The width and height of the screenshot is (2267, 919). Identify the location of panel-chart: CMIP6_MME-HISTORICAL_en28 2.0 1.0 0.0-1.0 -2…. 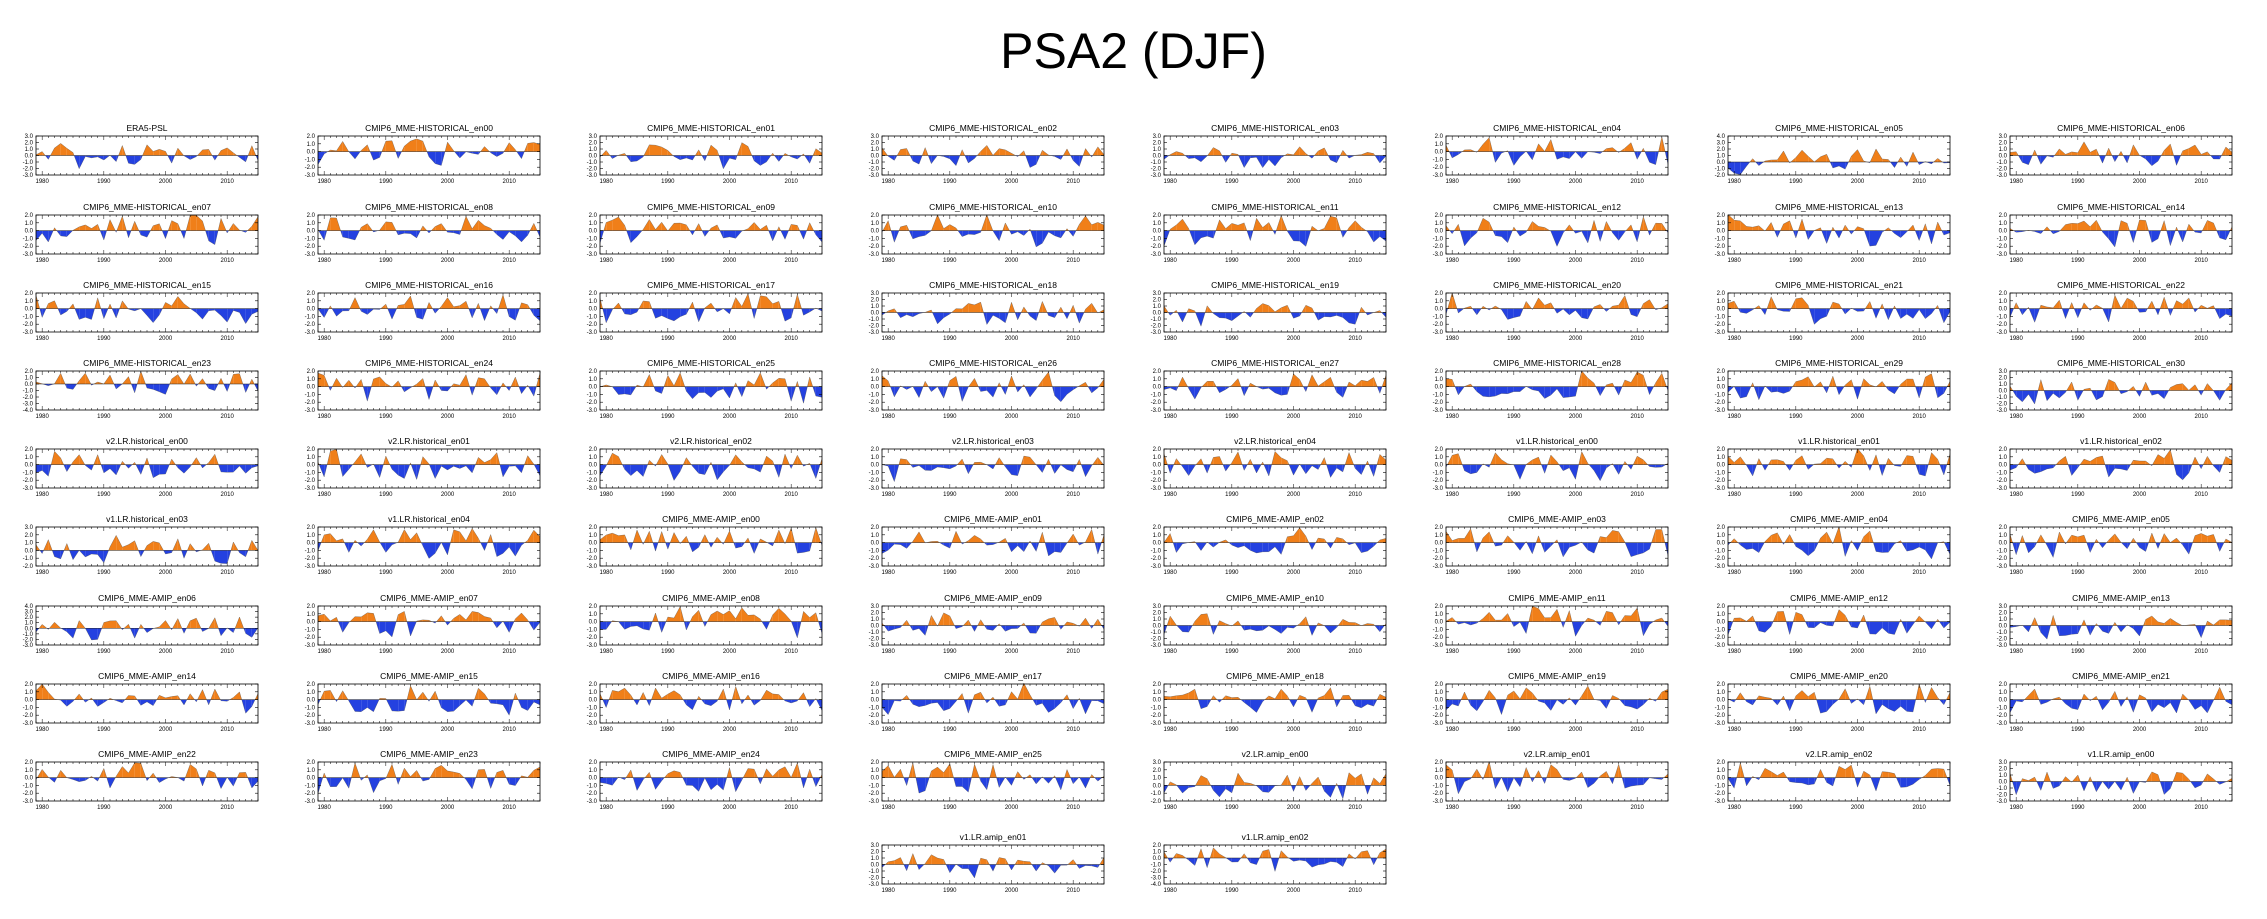
(1551, 389).